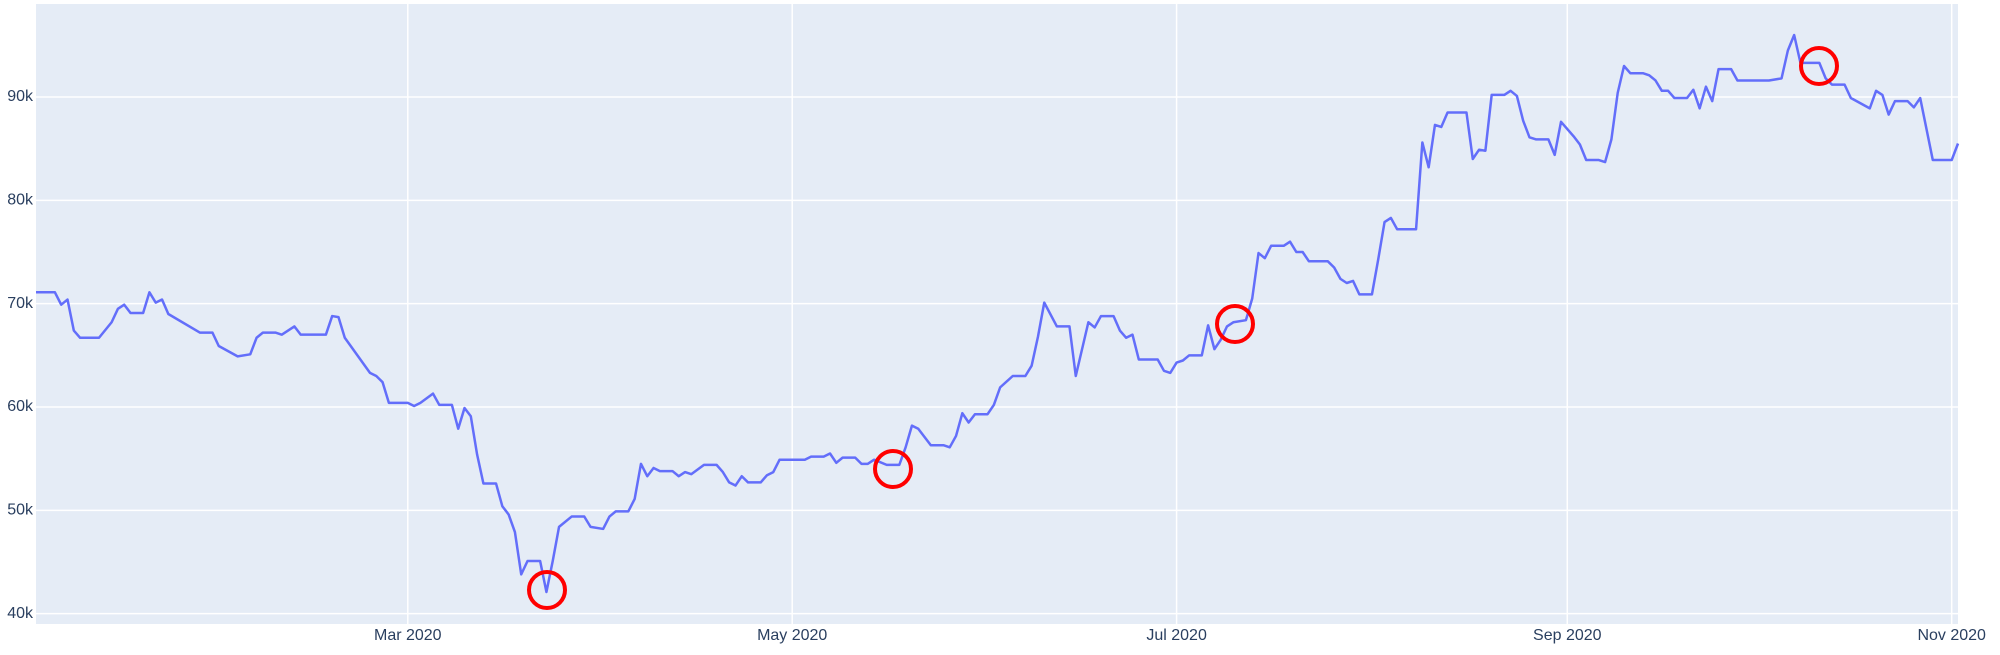 This screenshot has width=2000, height=655. What do you see at coordinates (1567, 635) in the screenshot?
I see `x-tick-label: Sep 2020` at bounding box center [1567, 635].